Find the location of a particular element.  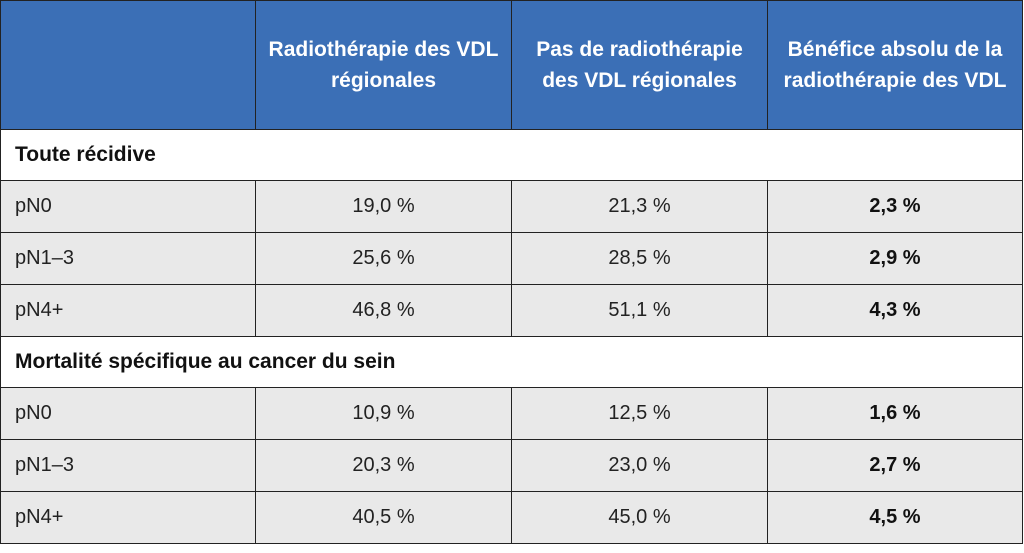

cell-benefit: 4,5 % is located at coordinates (895, 517).